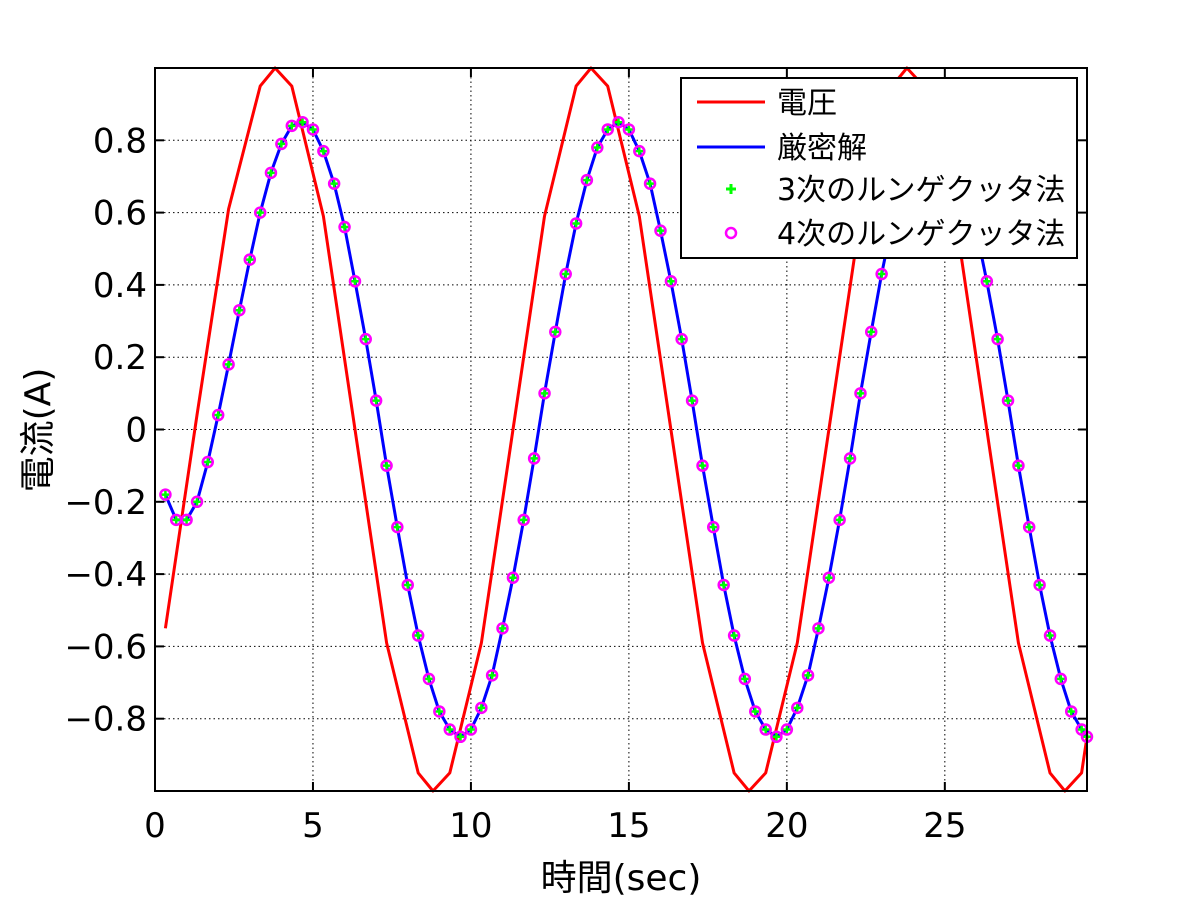  I want to click on y-tick-labels: 0.8 0.6 0.4 0.2 0 −0.2 −0.4 −0.6 −0.8, so click(105, 430).